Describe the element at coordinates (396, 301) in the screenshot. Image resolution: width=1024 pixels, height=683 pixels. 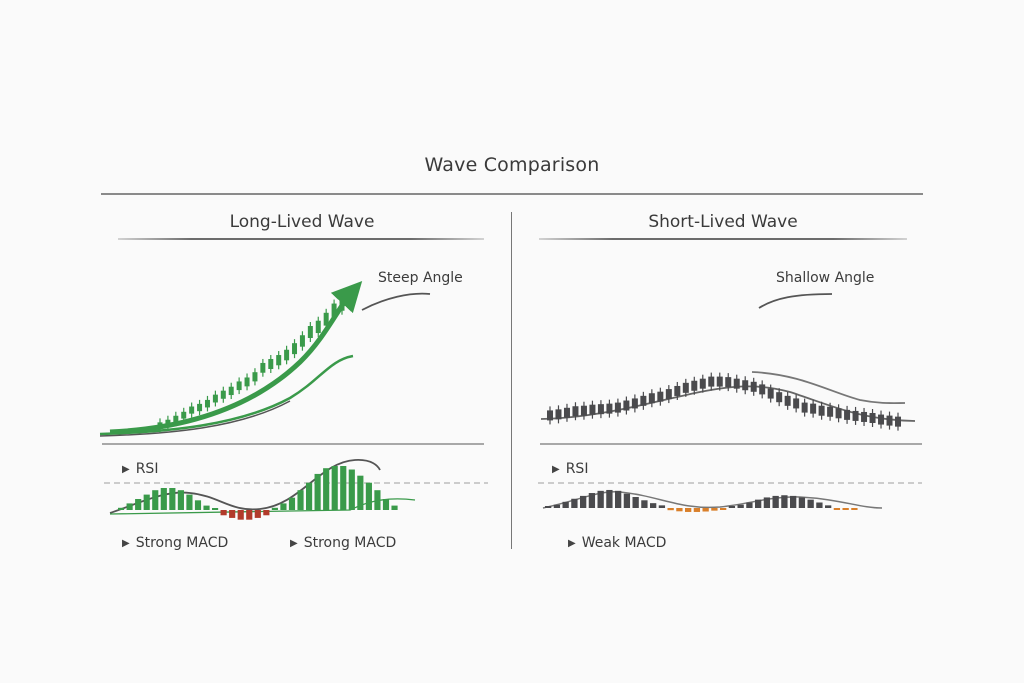
I see `steep-angle-arc` at that location.